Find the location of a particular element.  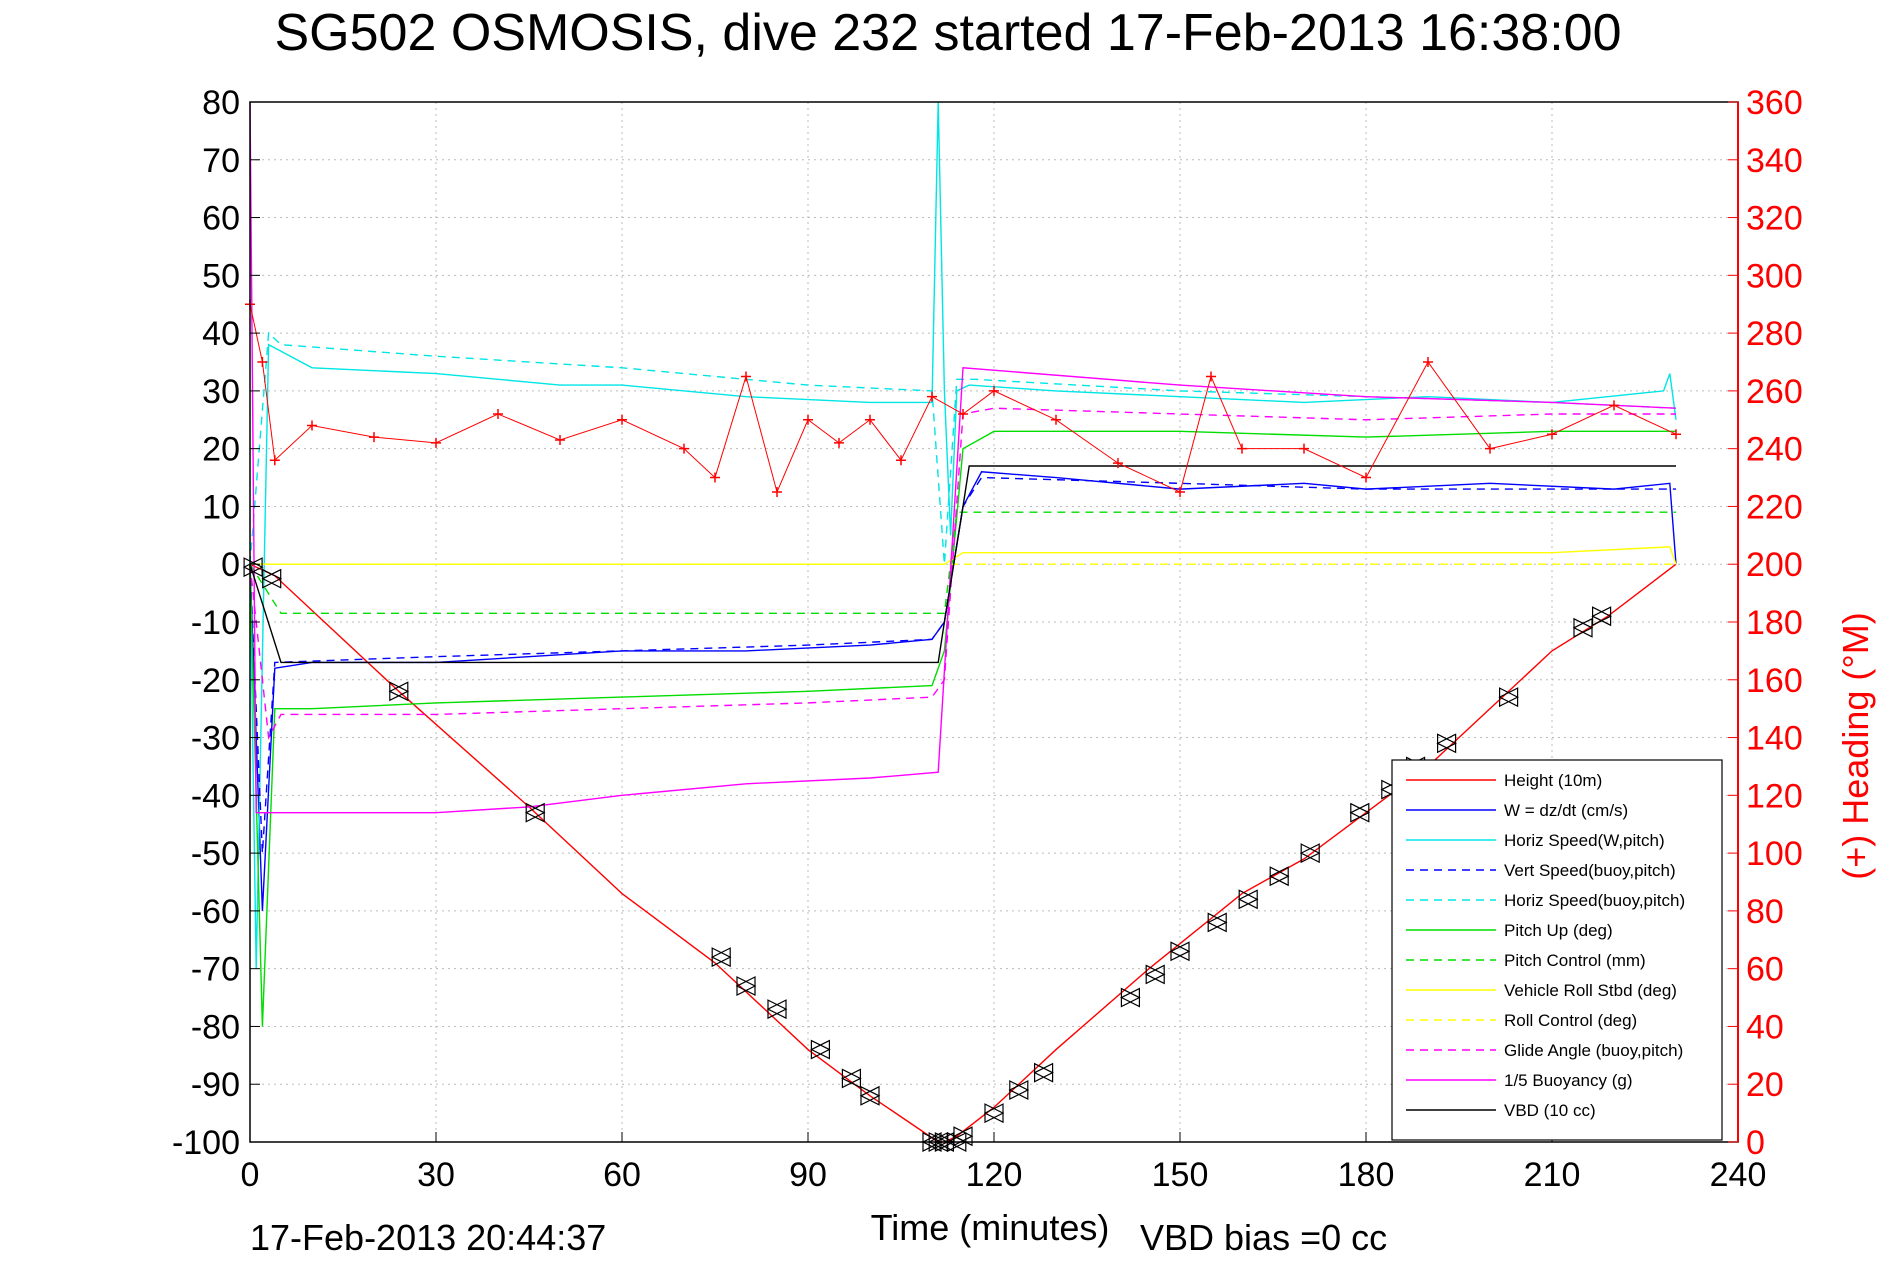

heading-tick-label: 300 is located at coordinates (1774, 276).